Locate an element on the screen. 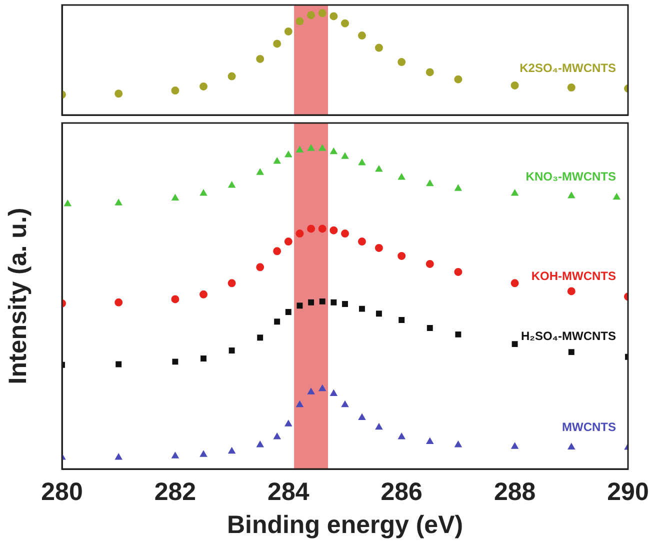 Image resolution: width=658 pixels, height=547 pixels. x-tick-label: 288 is located at coordinates (515, 492).